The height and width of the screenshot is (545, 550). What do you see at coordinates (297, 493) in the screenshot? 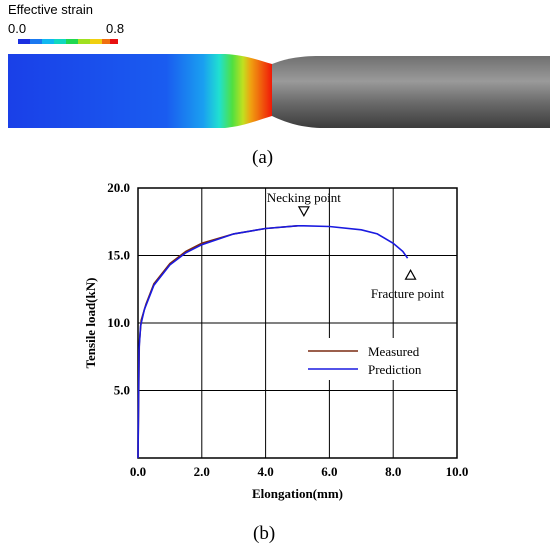
I see `x-axis-label: Elongation(mm)` at bounding box center [297, 493].